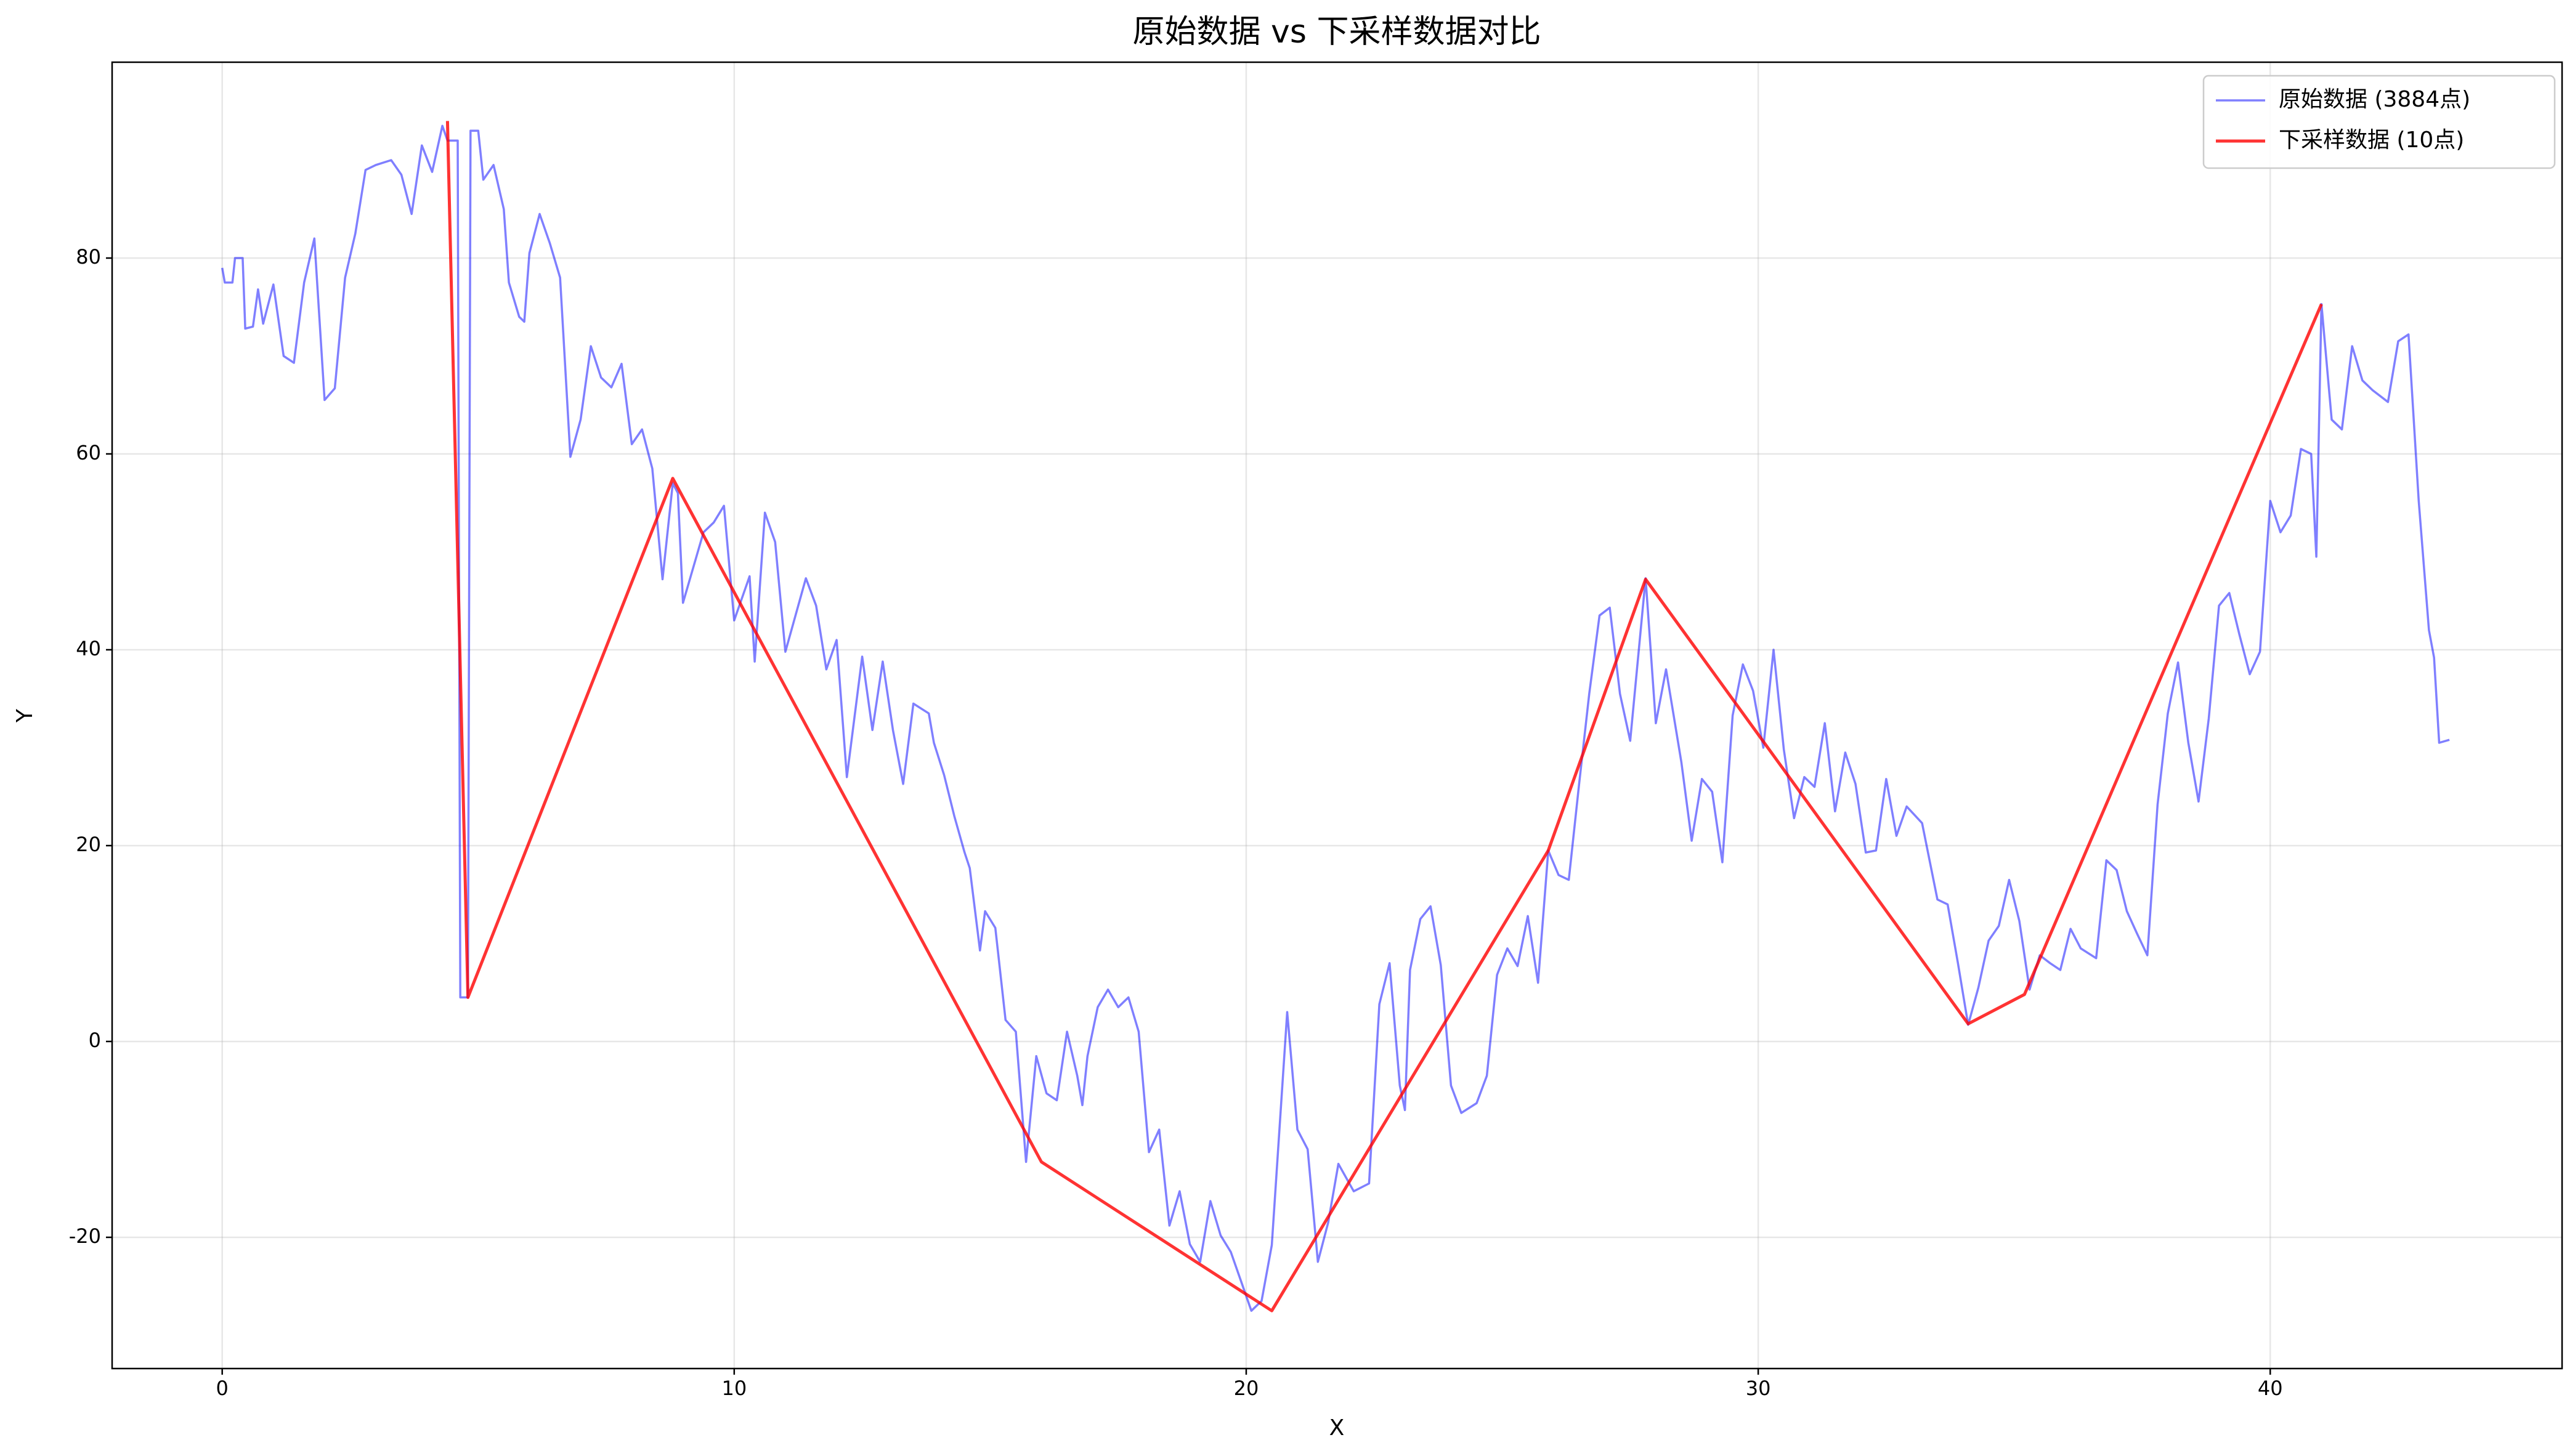 The height and width of the screenshot is (1456, 2567). What do you see at coordinates (2270, 1388) in the screenshot?
I see `x-tick-label: 40` at bounding box center [2270, 1388].